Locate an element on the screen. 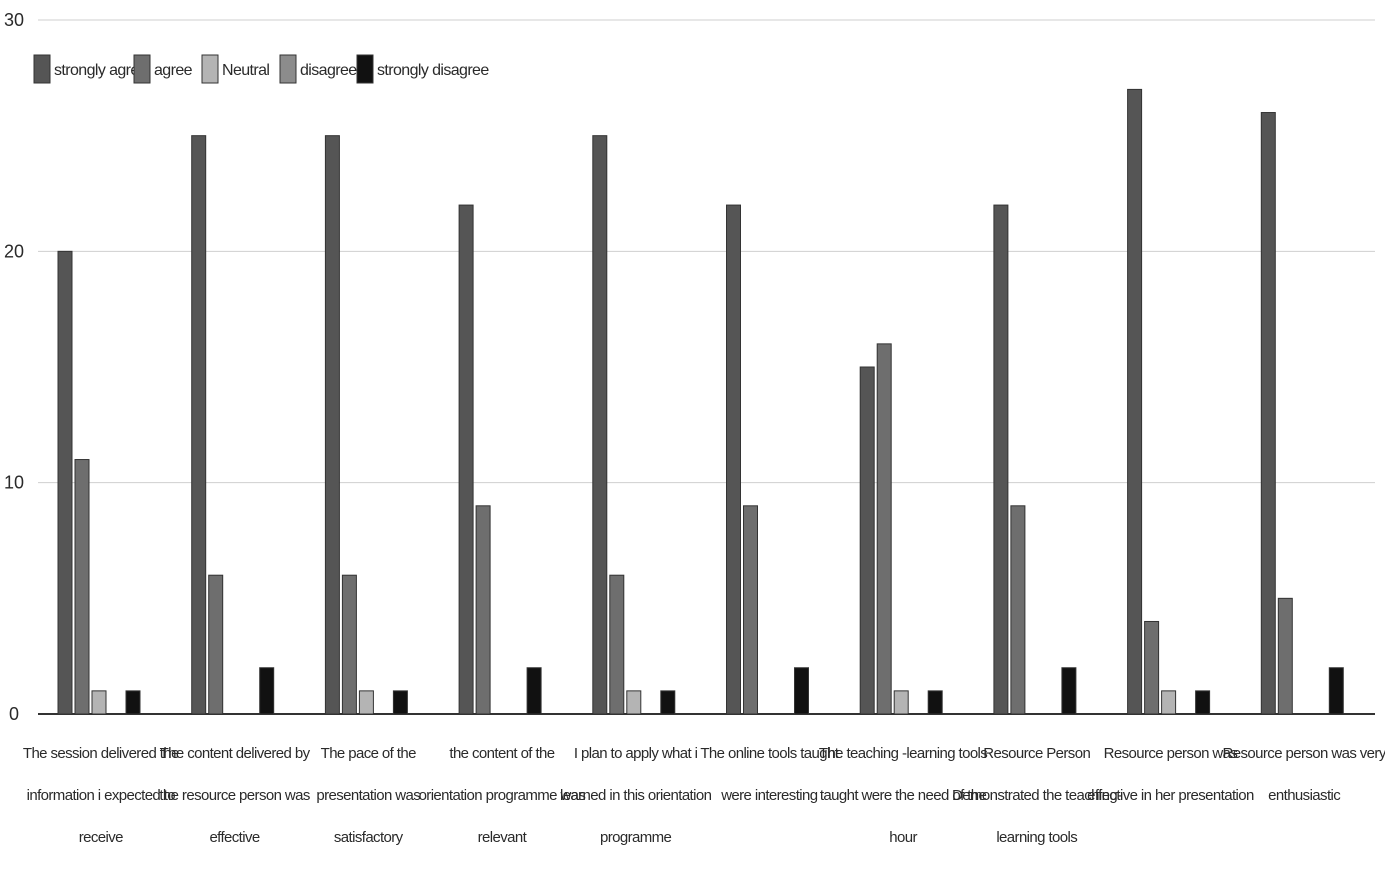  category-label-line: Resource person was is located at coordinates (1171, 753).